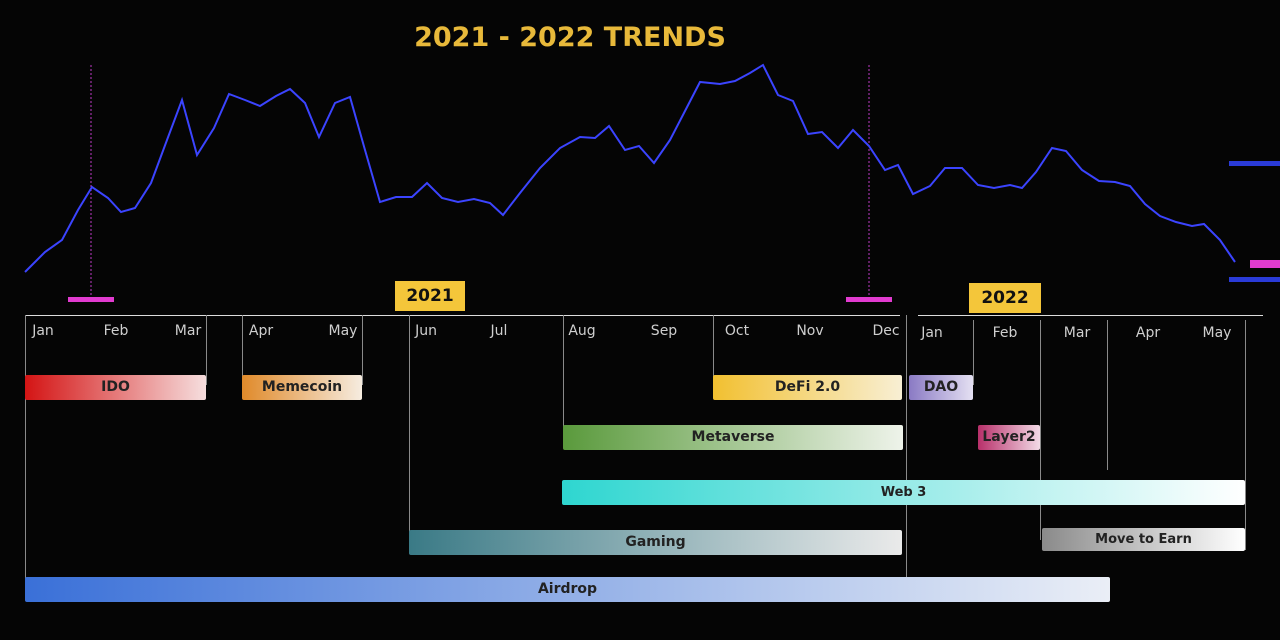  What do you see at coordinates (733, 437) in the screenshot?
I see `trend-bar: Metaverse` at bounding box center [733, 437].